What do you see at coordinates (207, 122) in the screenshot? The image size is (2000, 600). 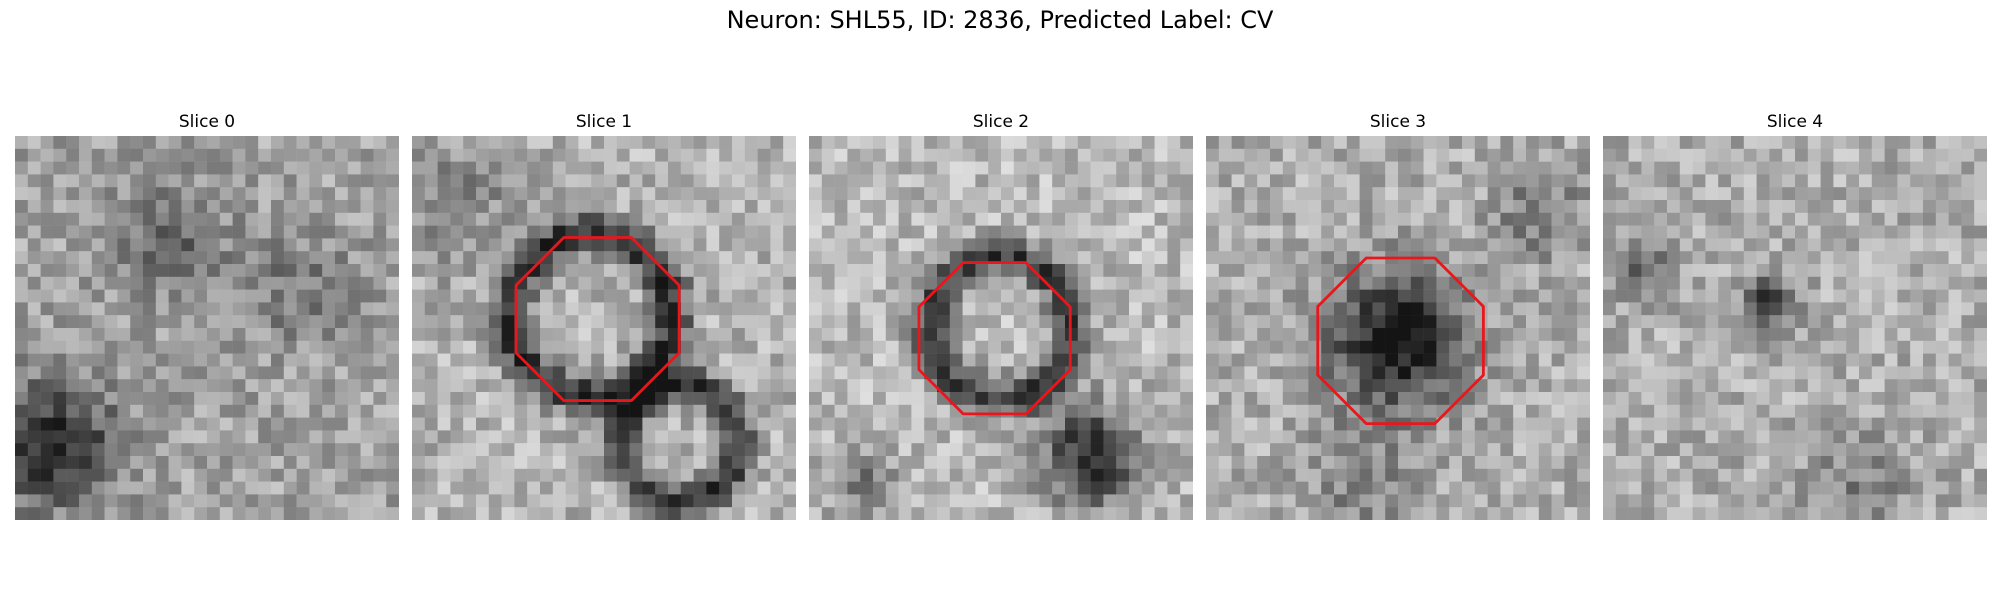 I see `slice-title: Slice 0` at bounding box center [207, 122].